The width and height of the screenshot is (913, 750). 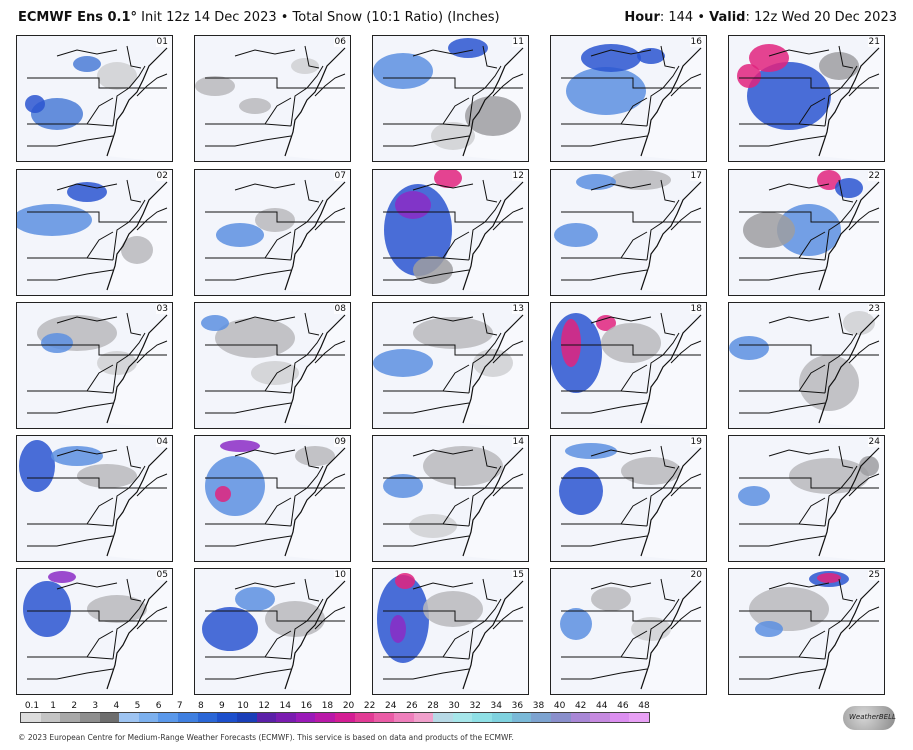 I want to click on member-label: 18, so click(x=696, y=309).